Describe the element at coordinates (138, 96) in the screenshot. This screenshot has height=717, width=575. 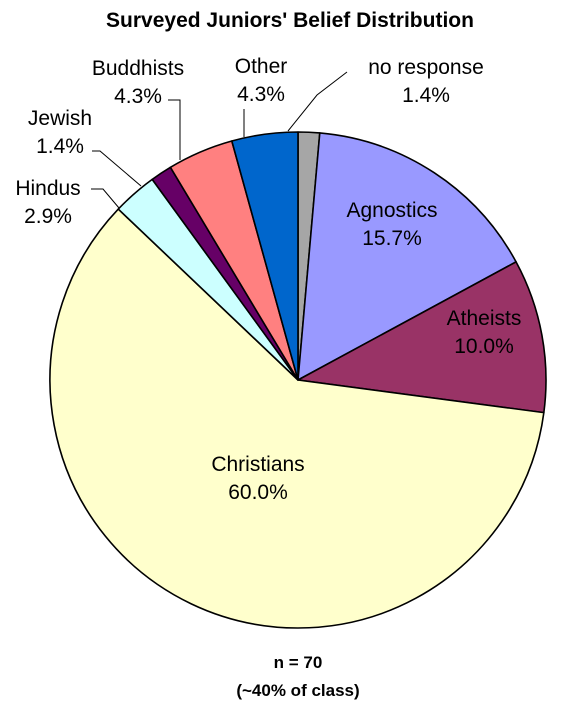
I see `slice-value-buddhists: 4.3%` at that location.